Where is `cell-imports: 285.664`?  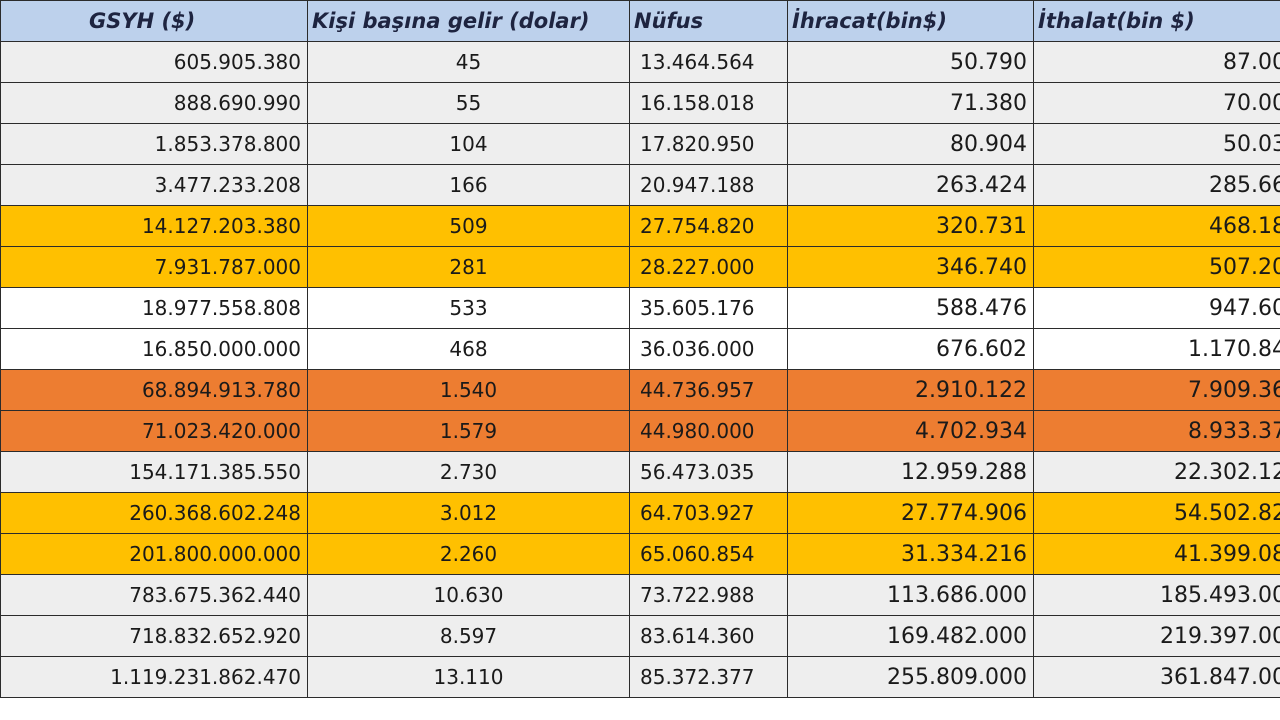
cell-imports: 285.664 is located at coordinates (1156, 185).